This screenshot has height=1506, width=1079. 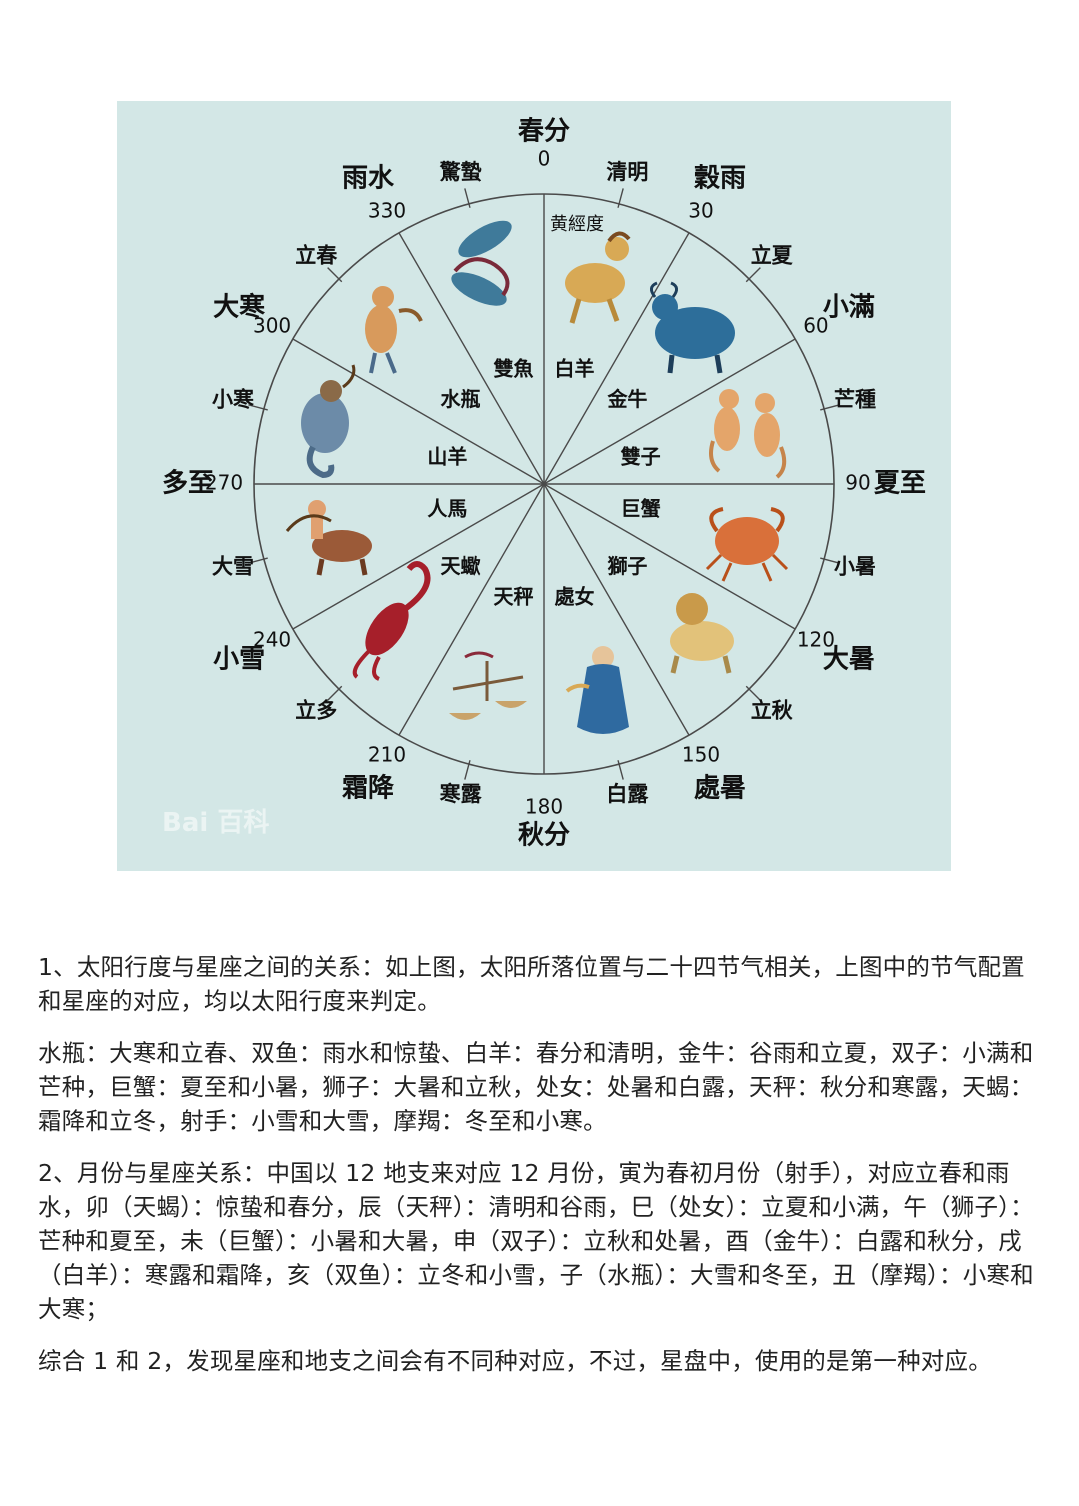 What do you see at coordinates (233, 566) in the screenshot?
I see `minor-solar-term: 大雪` at bounding box center [233, 566].